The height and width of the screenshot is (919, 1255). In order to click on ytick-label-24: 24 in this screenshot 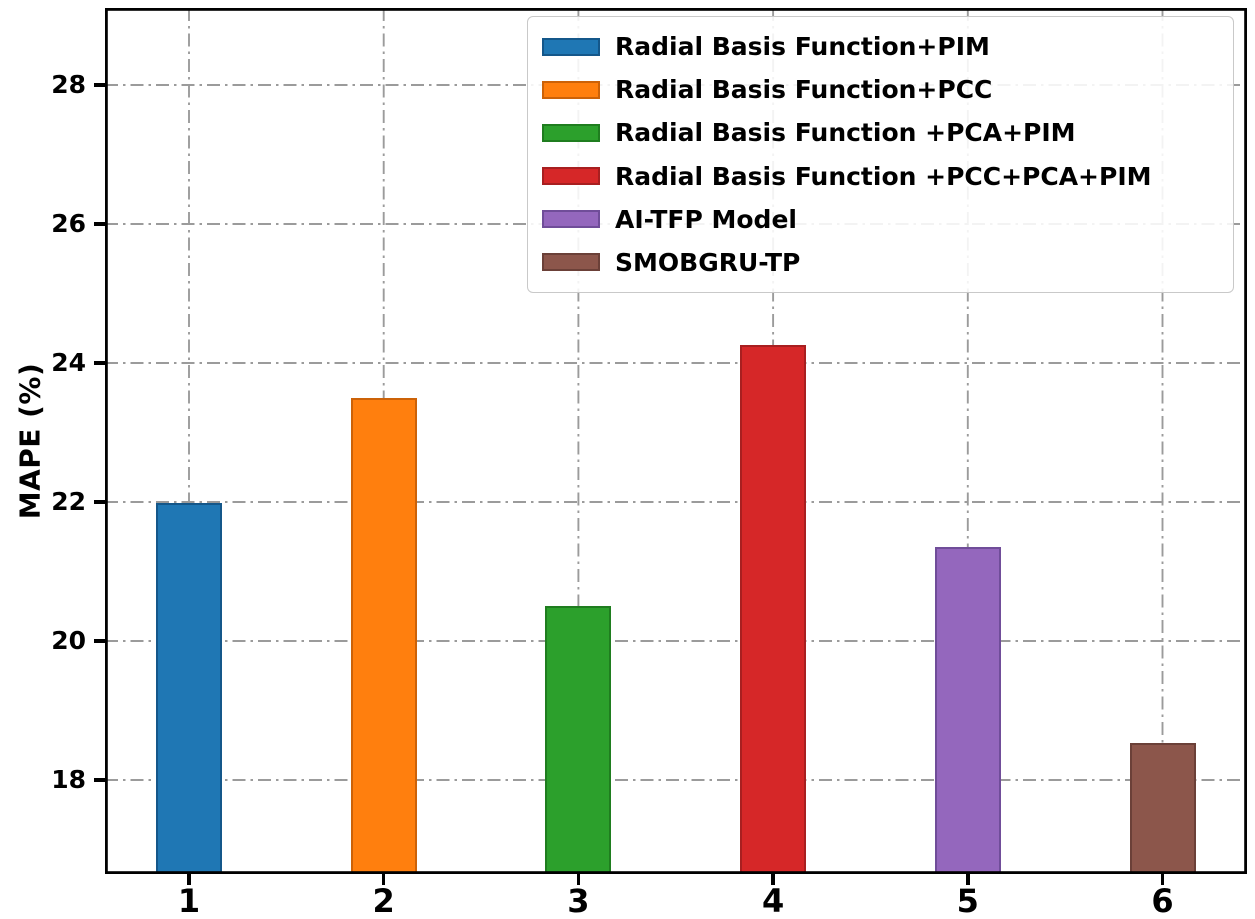, I will do `click(68, 362)`.